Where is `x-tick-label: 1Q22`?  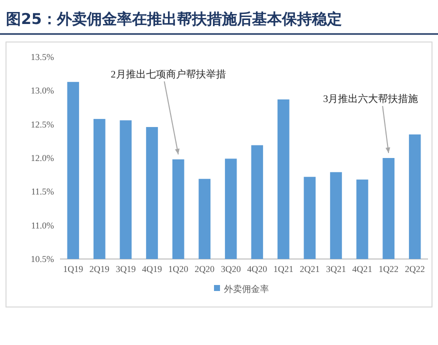 x-tick-label: 1Q22 is located at coordinates (388, 269).